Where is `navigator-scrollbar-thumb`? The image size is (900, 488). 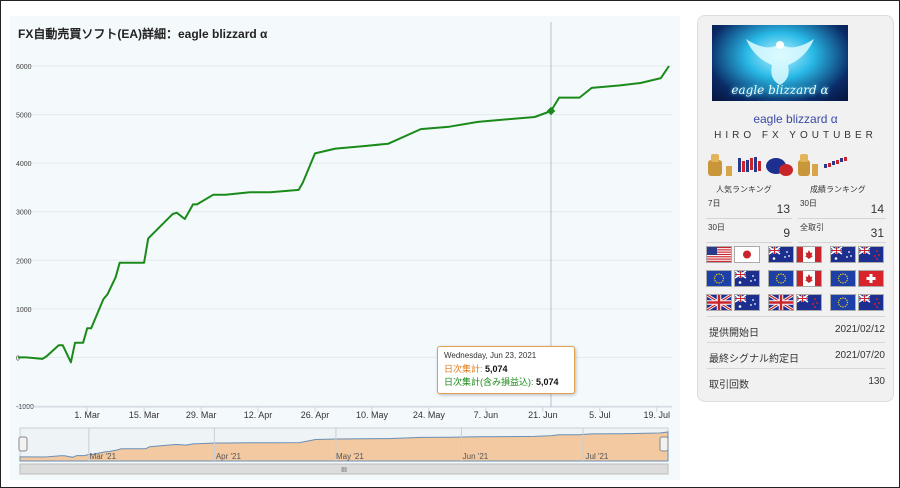 navigator-scrollbar-thumb is located at coordinates (344, 469).